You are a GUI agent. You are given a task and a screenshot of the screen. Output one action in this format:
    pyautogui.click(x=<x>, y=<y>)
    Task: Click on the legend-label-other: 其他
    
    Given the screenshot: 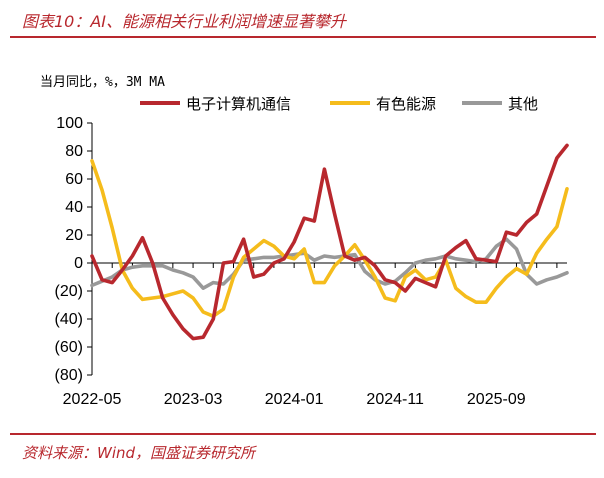 What is the action you would take?
    pyautogui.click(x=523, y=104)
    